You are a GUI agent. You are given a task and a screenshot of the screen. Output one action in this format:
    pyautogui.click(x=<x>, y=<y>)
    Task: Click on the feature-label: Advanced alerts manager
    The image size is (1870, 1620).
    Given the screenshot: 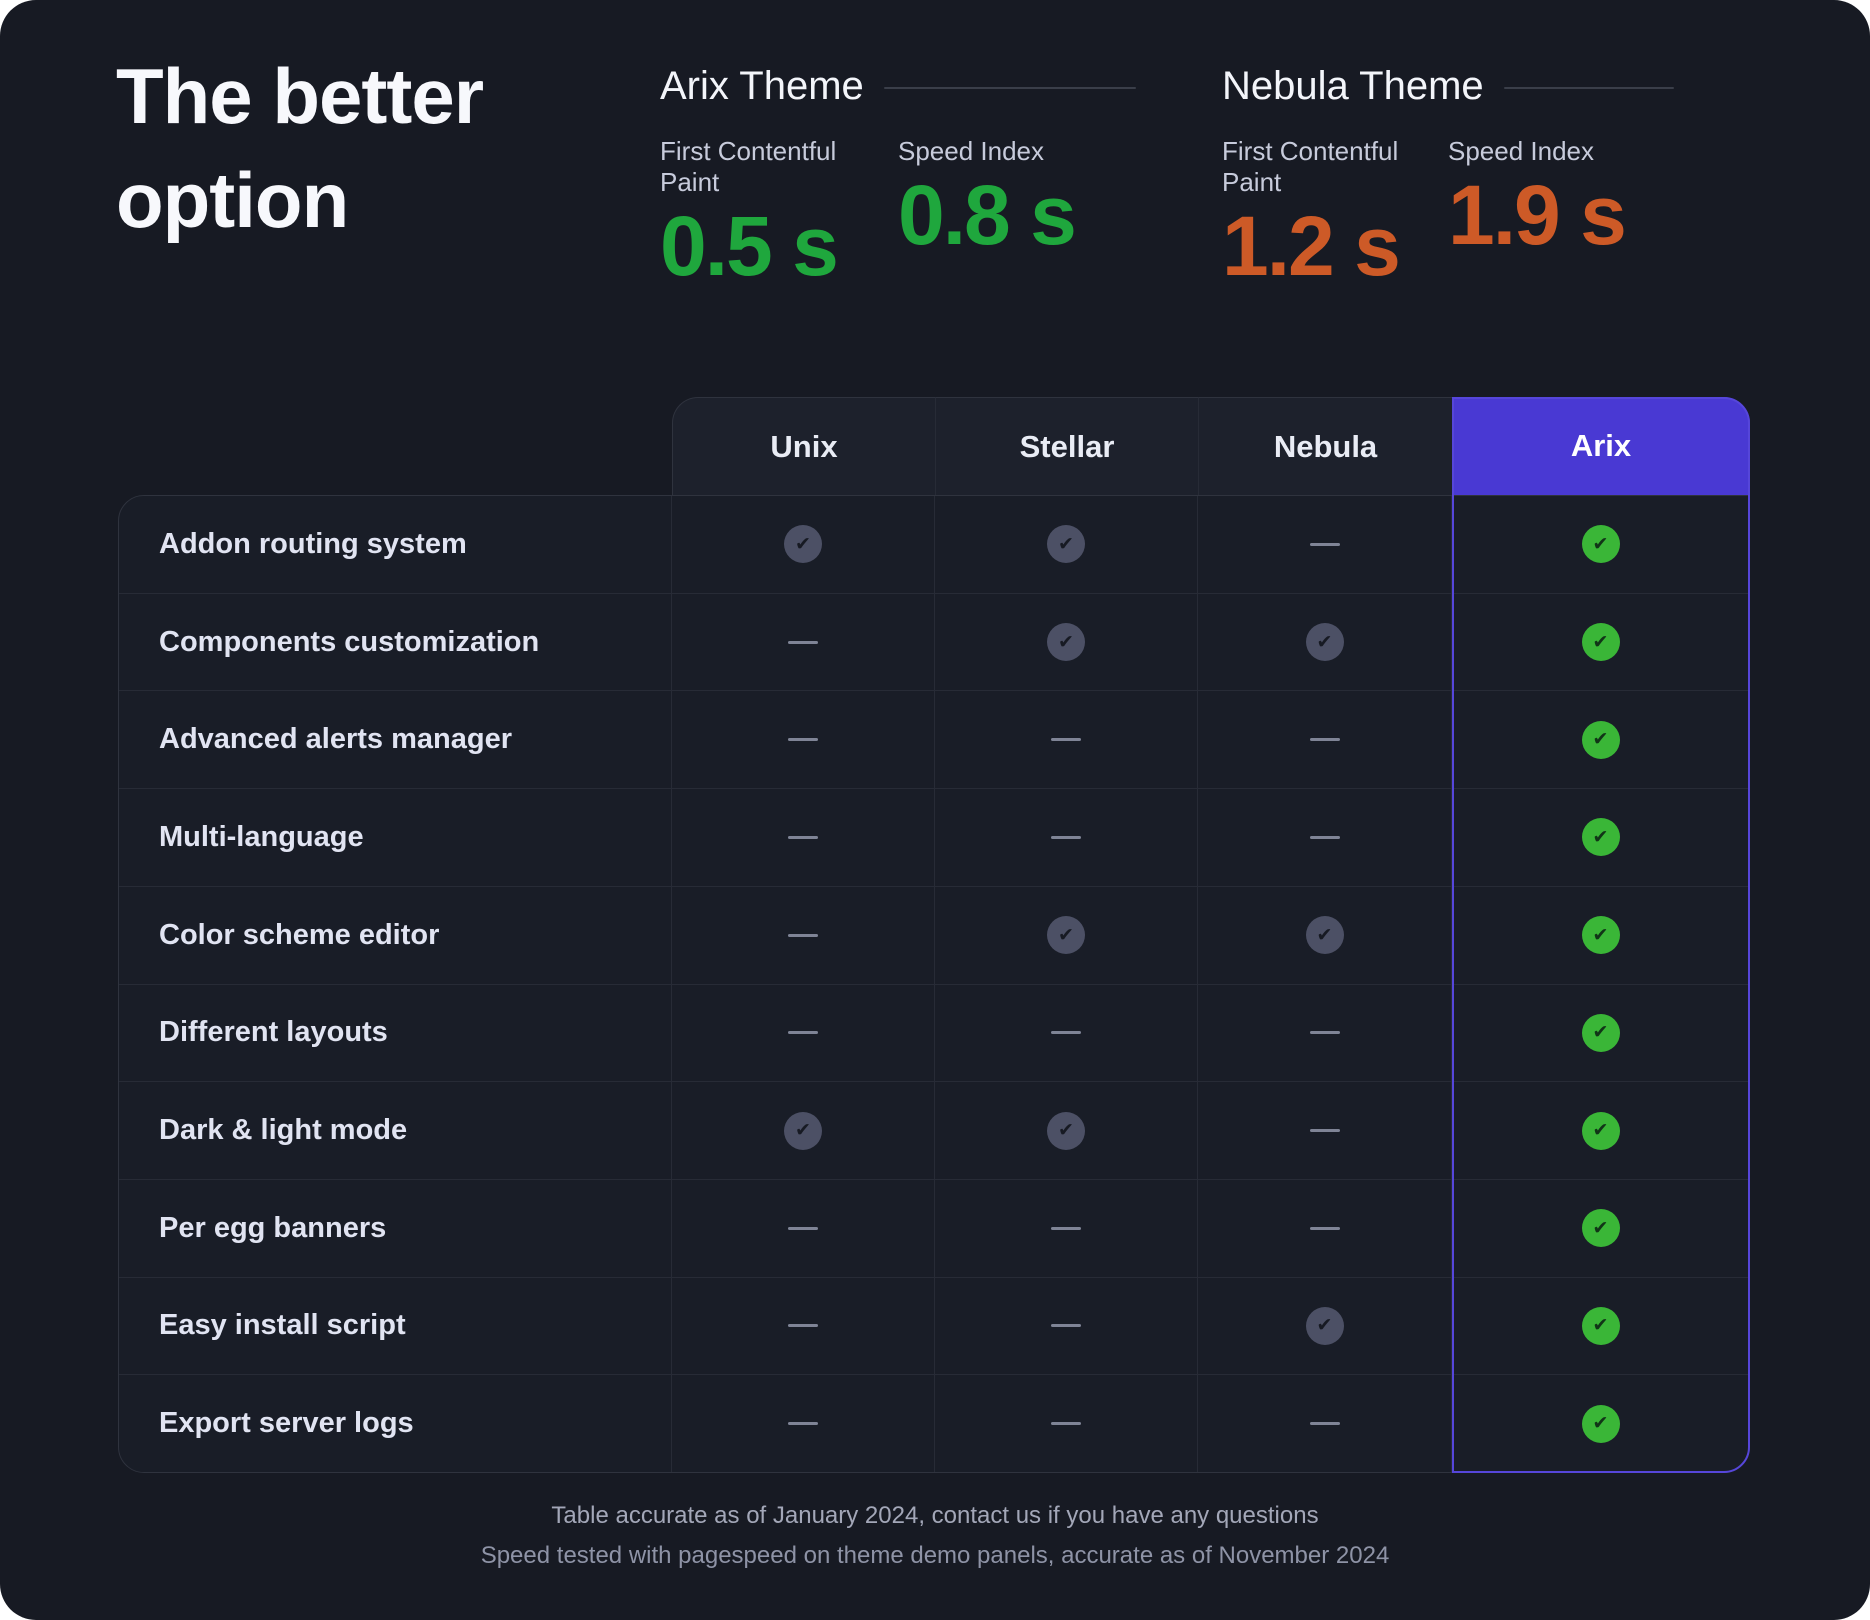 What is the action you would take?
    pyautogui.click(x=335, y=739)
    